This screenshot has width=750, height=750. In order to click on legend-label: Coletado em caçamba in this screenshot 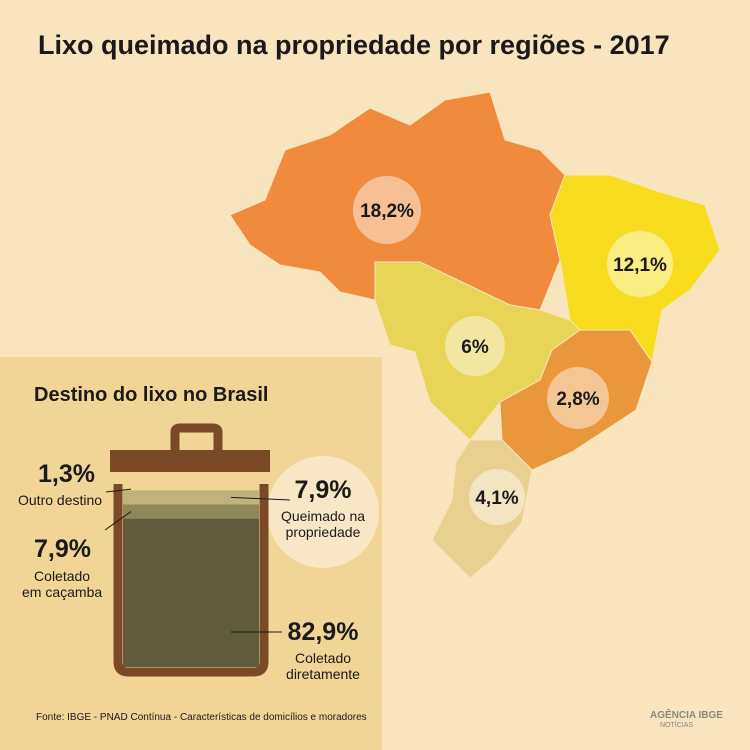, I will do `click(62, 584)`.